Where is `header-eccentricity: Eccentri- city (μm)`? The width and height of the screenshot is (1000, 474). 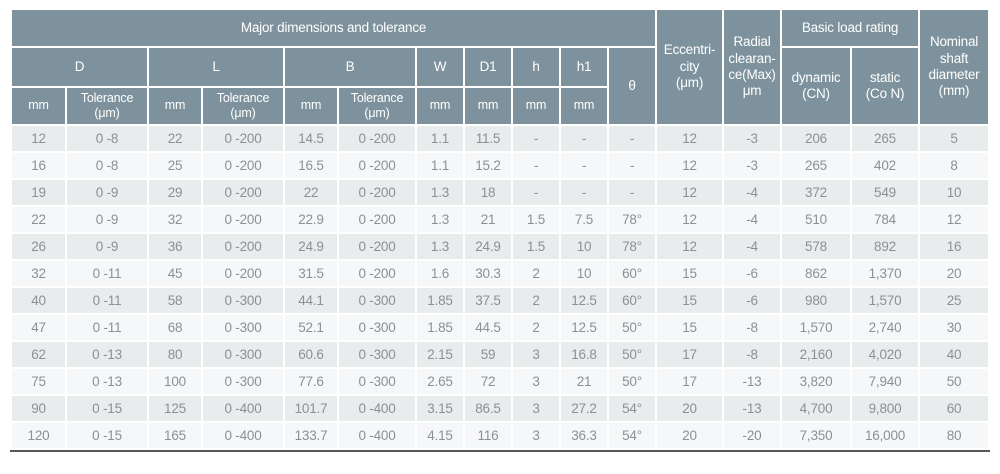
header-eccentricity: Eccentri- city (μm) is located at coordinates (690, 67).